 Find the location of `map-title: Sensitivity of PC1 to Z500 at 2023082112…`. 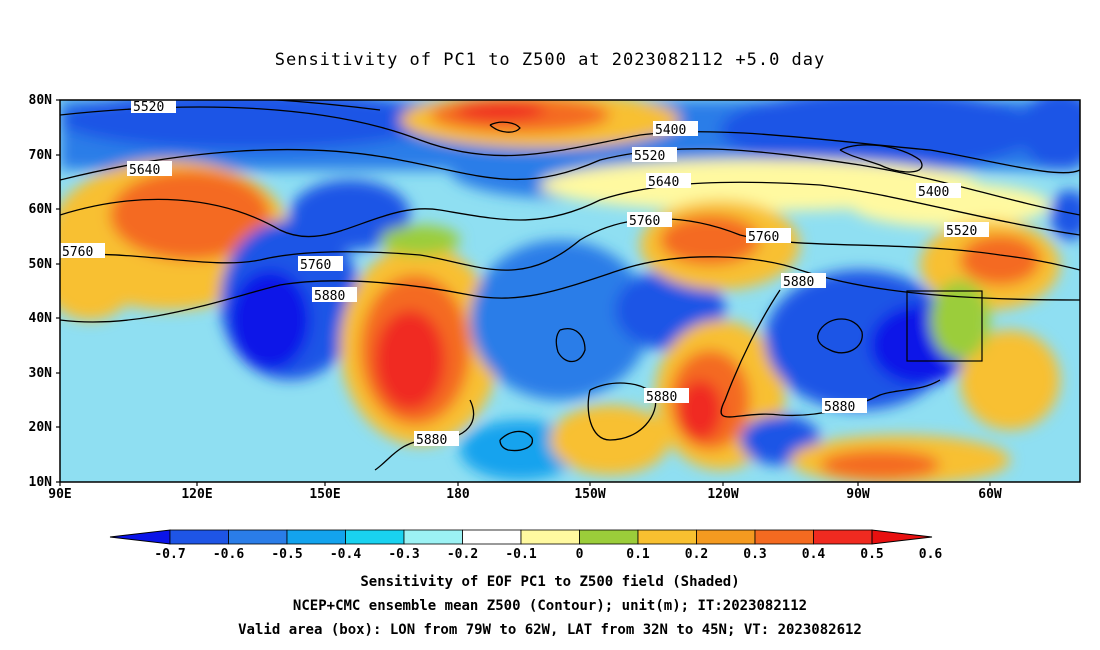

map-title: Sensitivity of PC1 to Z500 at 2023082112… is located at coordinates (550, 60).